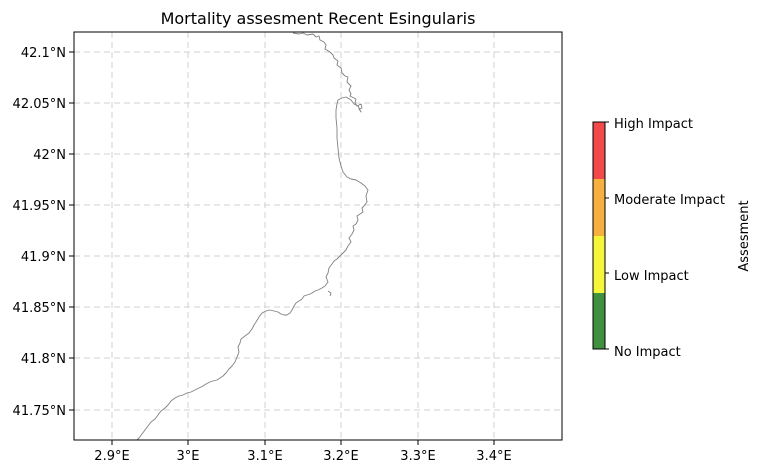 This screenshot has height=471, width=762. Describe the element at coordinates (599, 207) in the screenshot. I see `colorbar-segment-moderate-impact` at that location.